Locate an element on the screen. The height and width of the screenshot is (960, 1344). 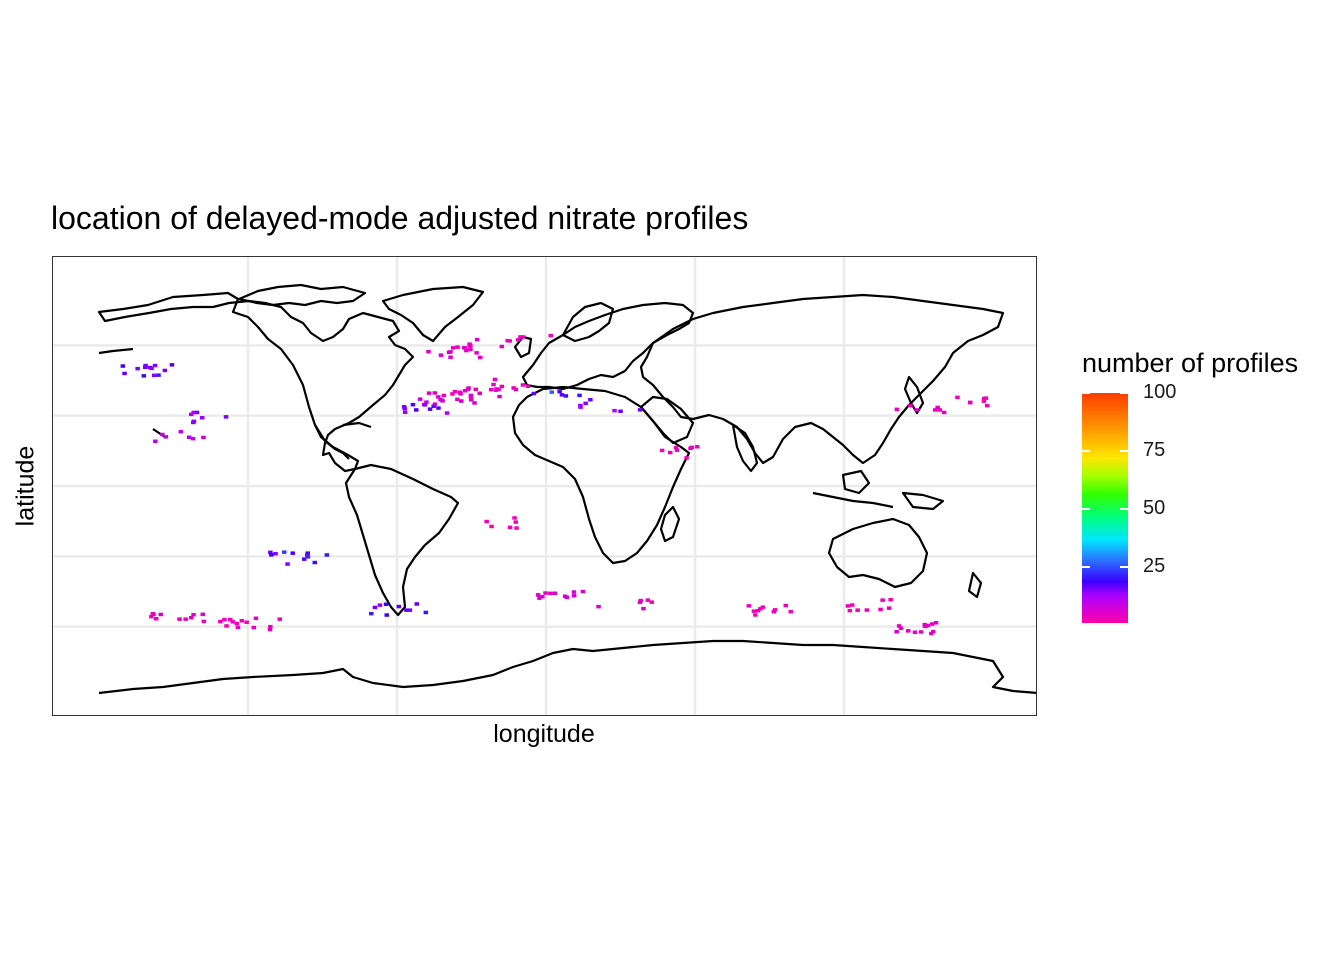
coast-indonesia is located at coordinates (853, 500).